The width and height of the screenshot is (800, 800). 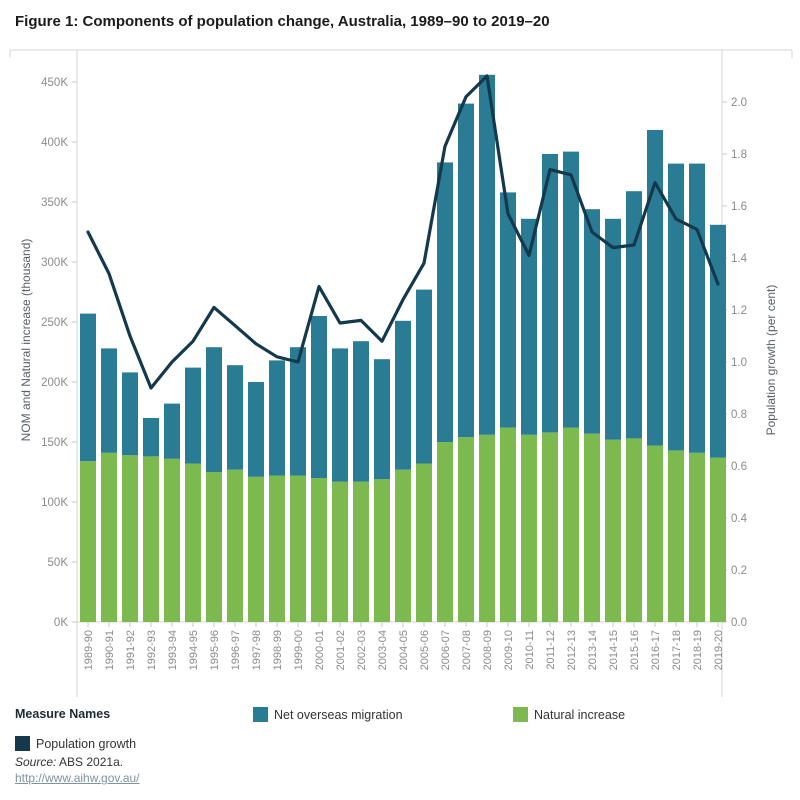 What do you see at coordinates (63, 714) in the screenshot?
I see `legend-title: Measure Names` at bounding box center [63, 714].